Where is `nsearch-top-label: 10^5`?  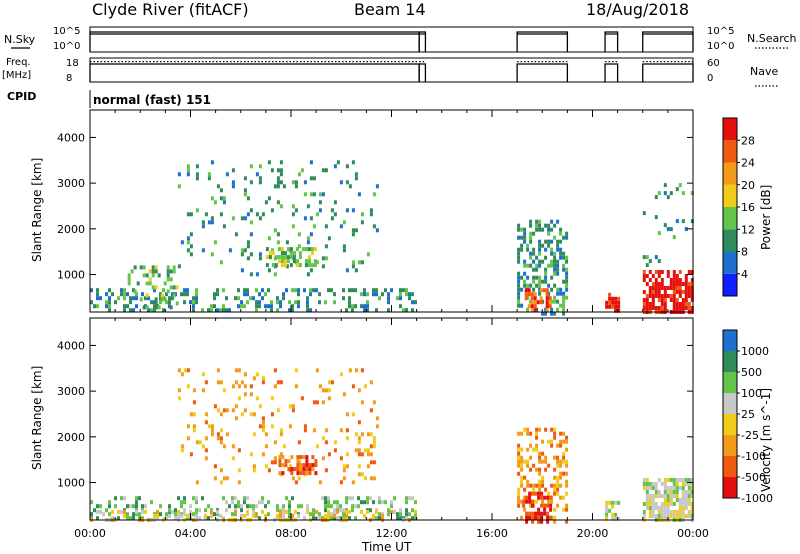
nsearch-top-label: 10^5 is located at coordinates (720, 31).